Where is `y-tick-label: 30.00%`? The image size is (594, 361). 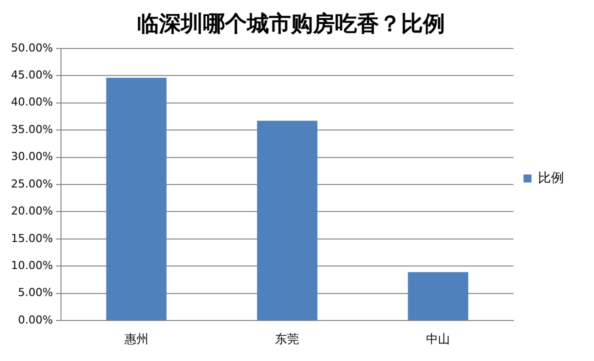
y-tick-label: 30.00% is located at coordinates (31, 157).